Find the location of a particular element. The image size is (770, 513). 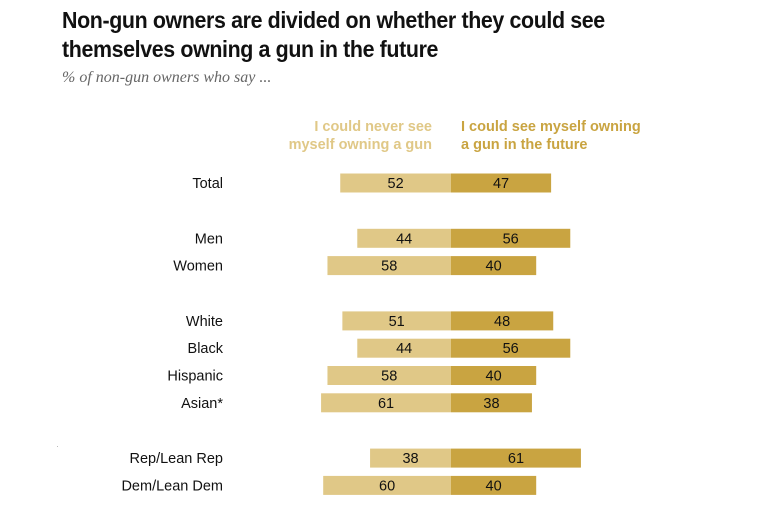

bar-could-dem-lean-dem is located at coordinates (494, 485).